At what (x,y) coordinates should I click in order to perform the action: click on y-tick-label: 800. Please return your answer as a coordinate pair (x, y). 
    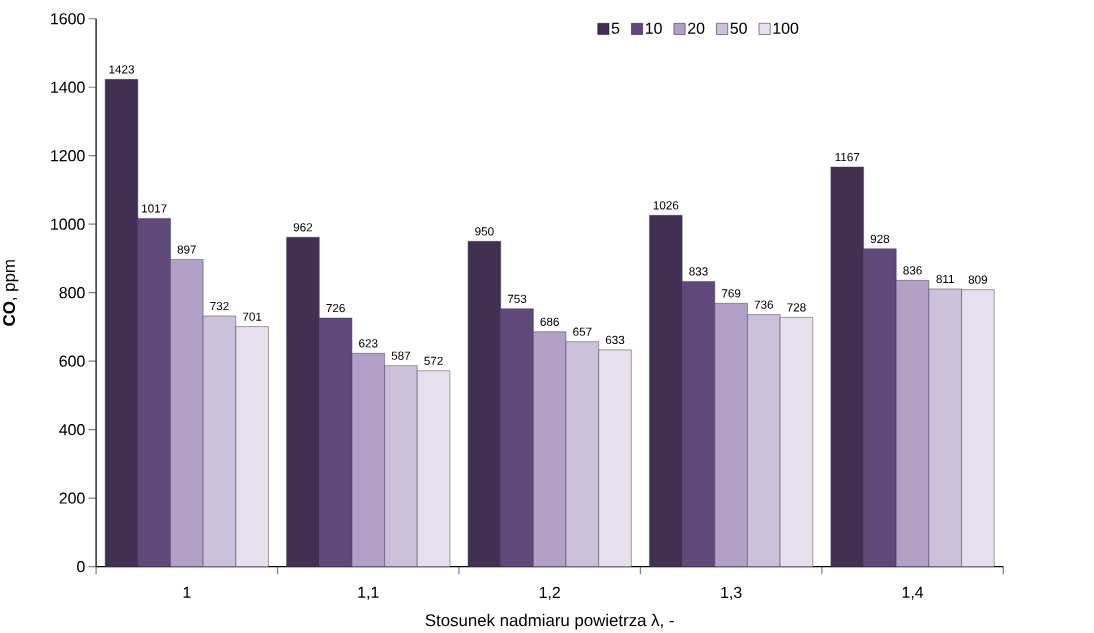
    Looking at the image, I should click on (72, 293).